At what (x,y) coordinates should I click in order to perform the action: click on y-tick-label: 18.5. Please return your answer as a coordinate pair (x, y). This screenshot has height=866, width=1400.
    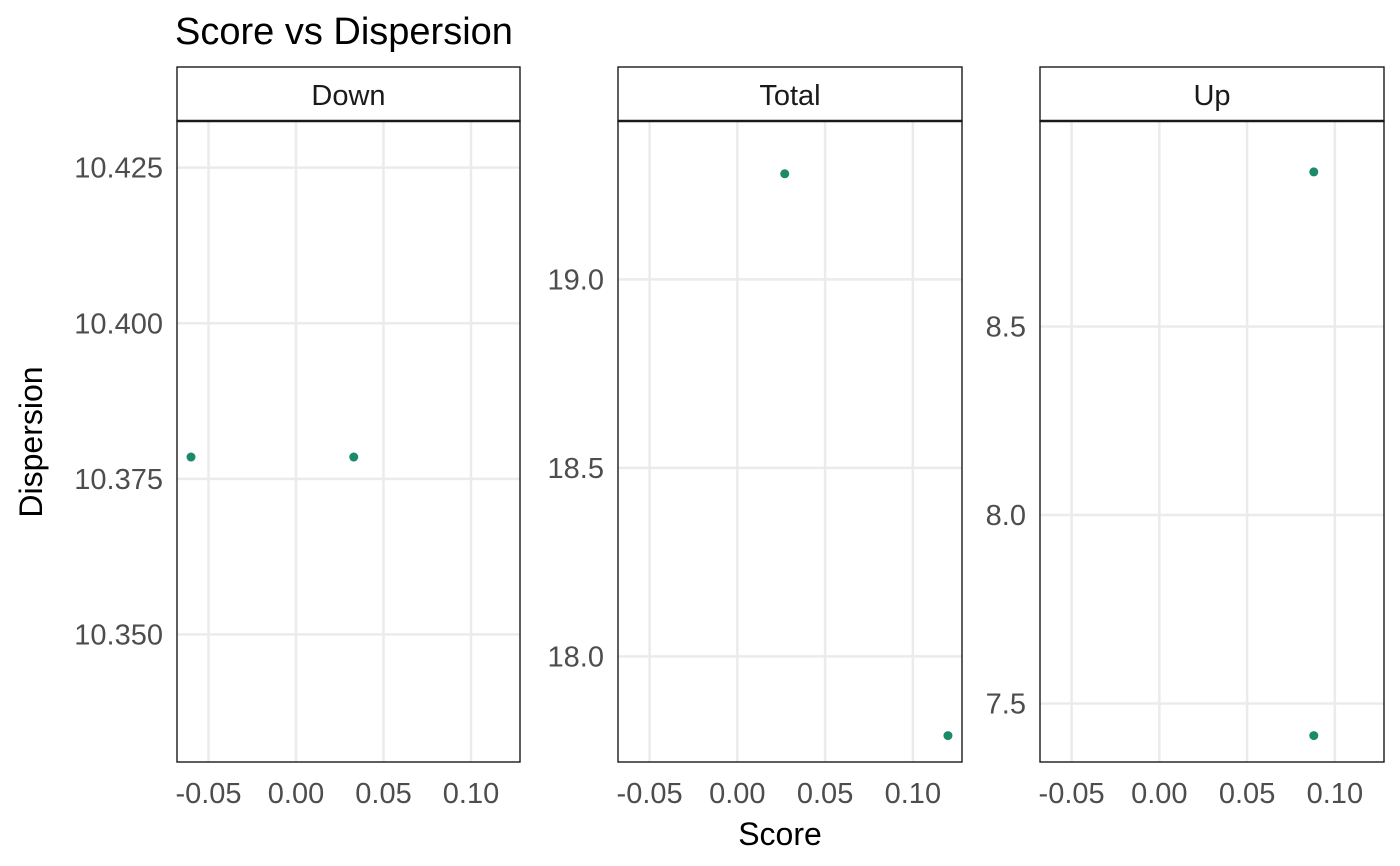
    Looking at the image, I should click on (576, 469).